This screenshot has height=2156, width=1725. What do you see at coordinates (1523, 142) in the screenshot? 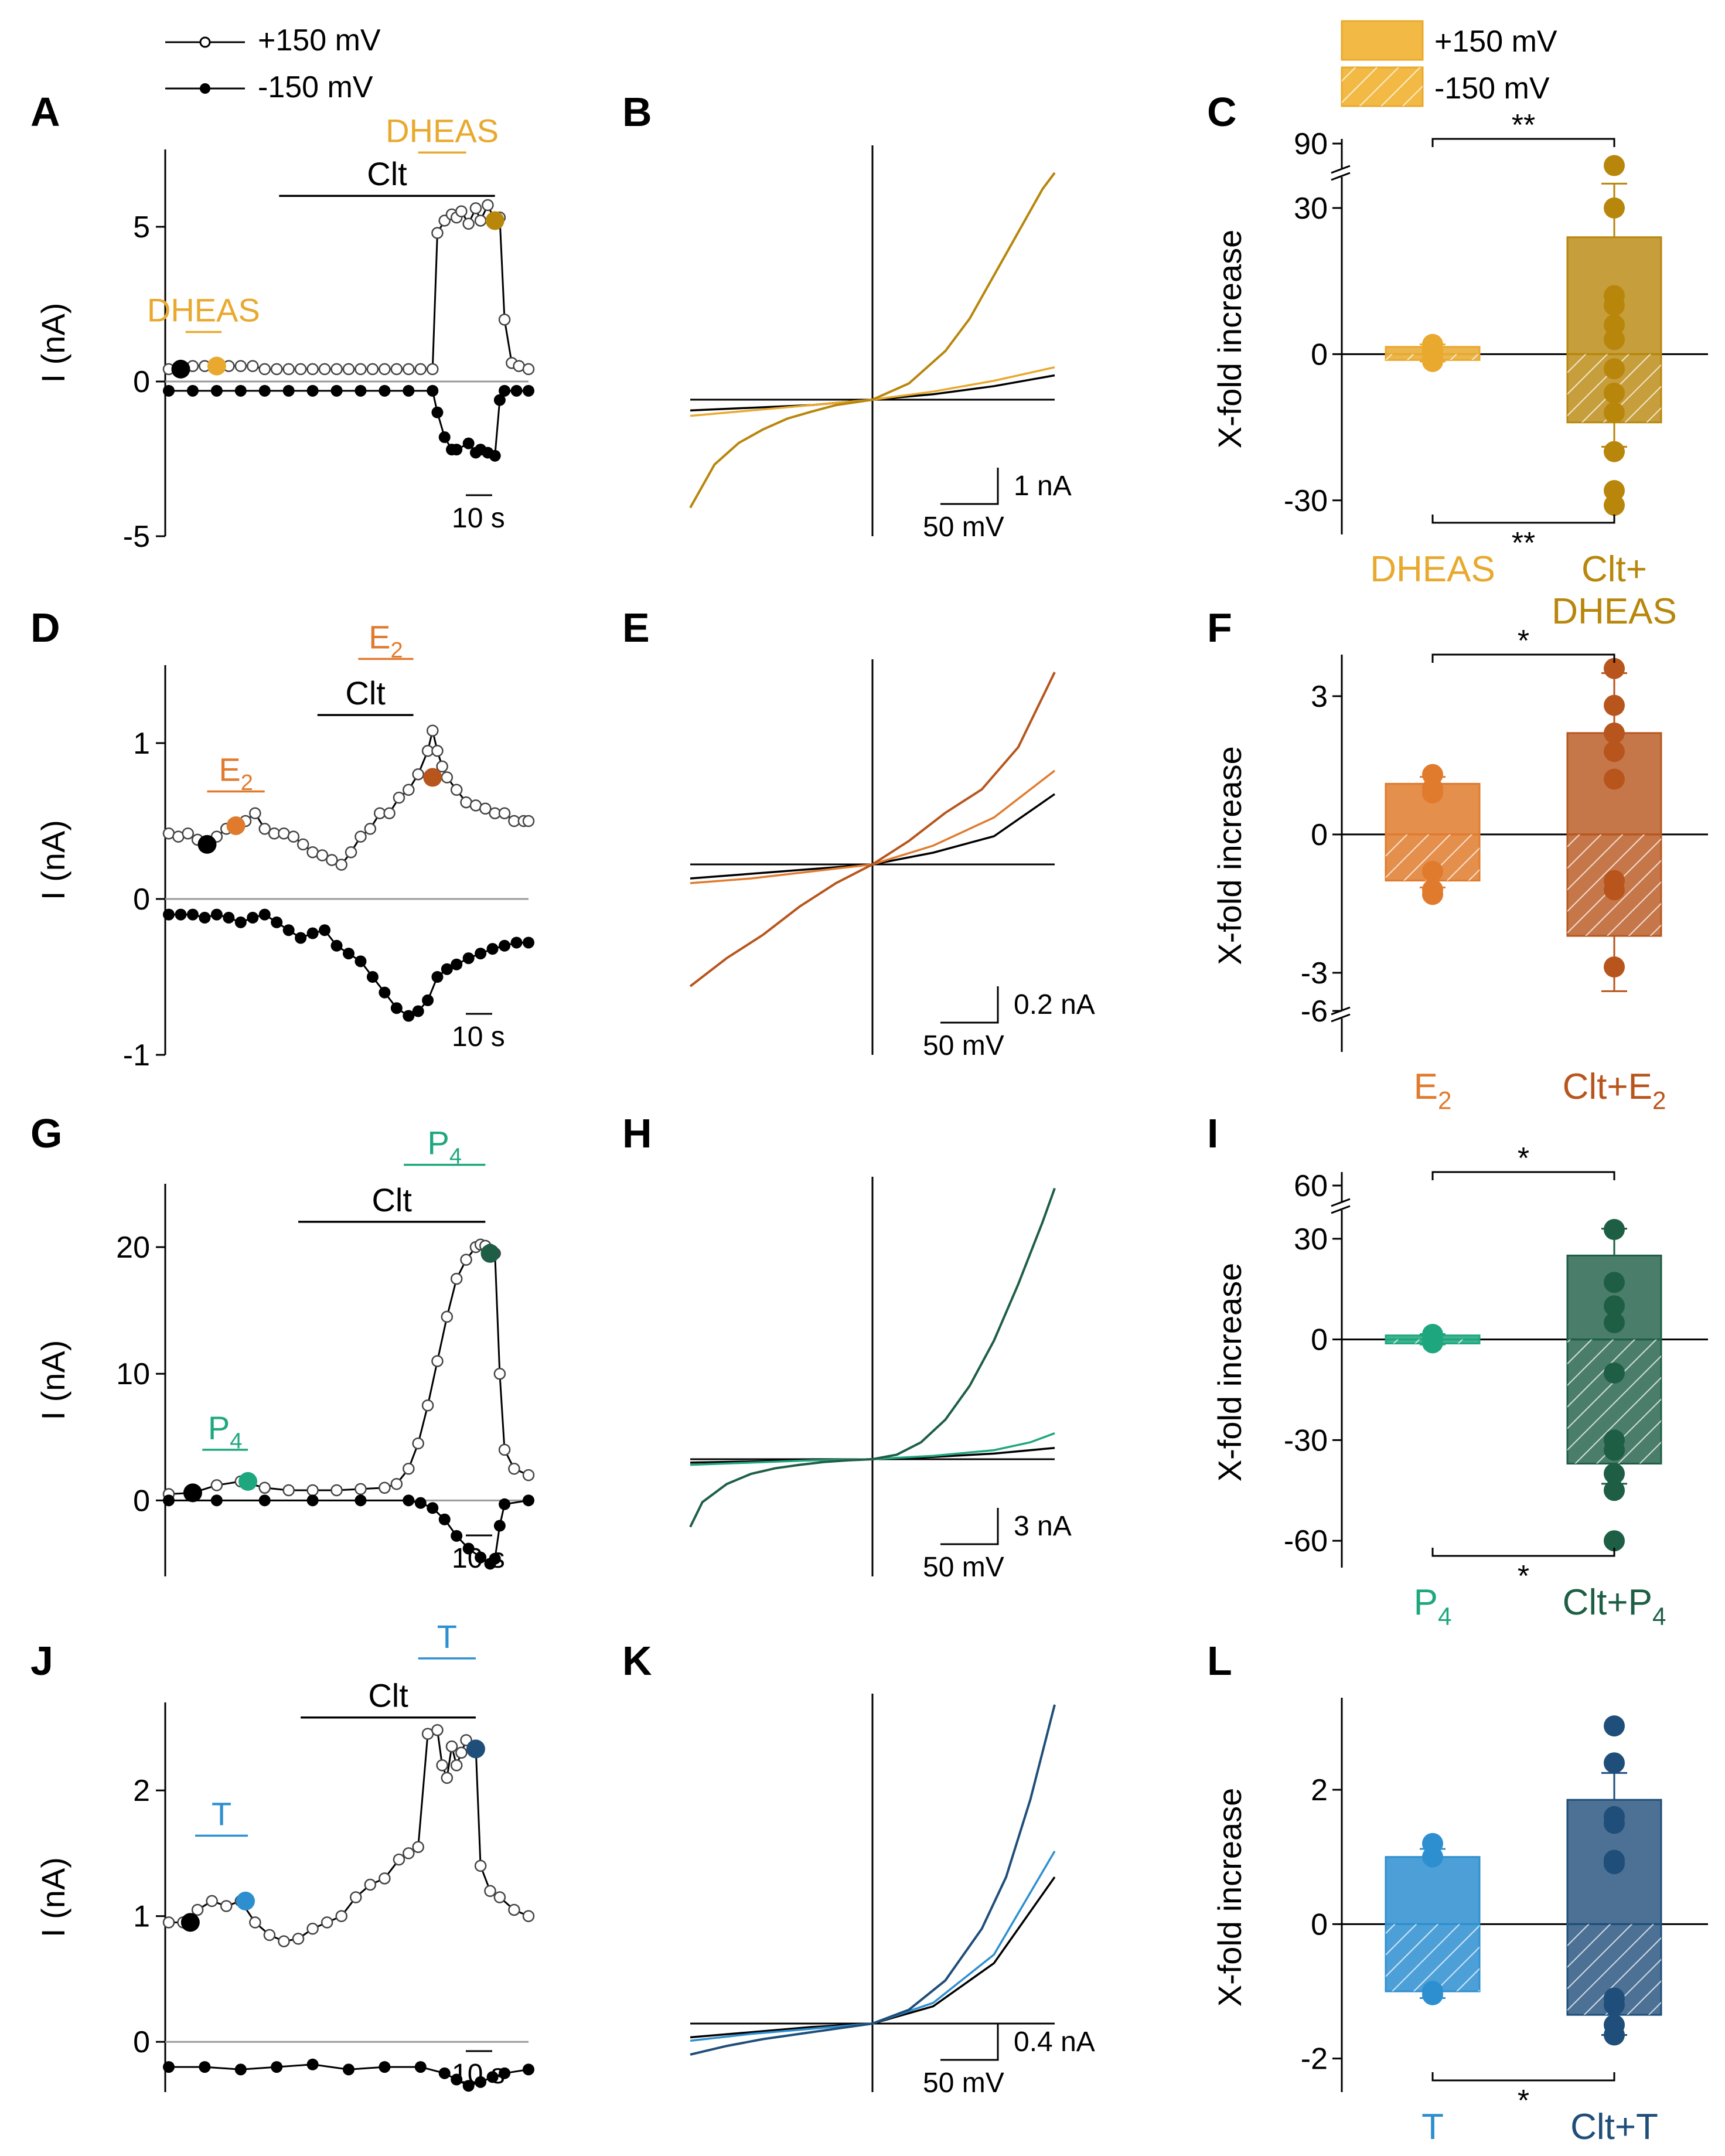
I see `significance-bracket-top` at bounding box center [1523, 142].